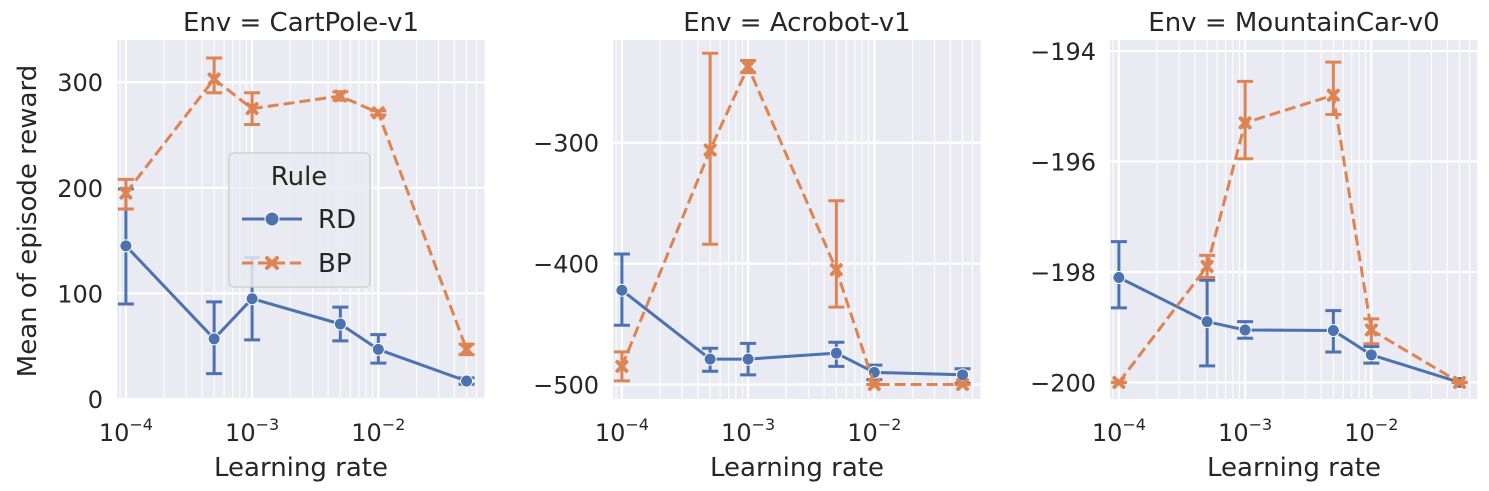  Describe the element at coordinates (1063, 273) in the screenshot. I see `y-tick-label: −198` at that location.